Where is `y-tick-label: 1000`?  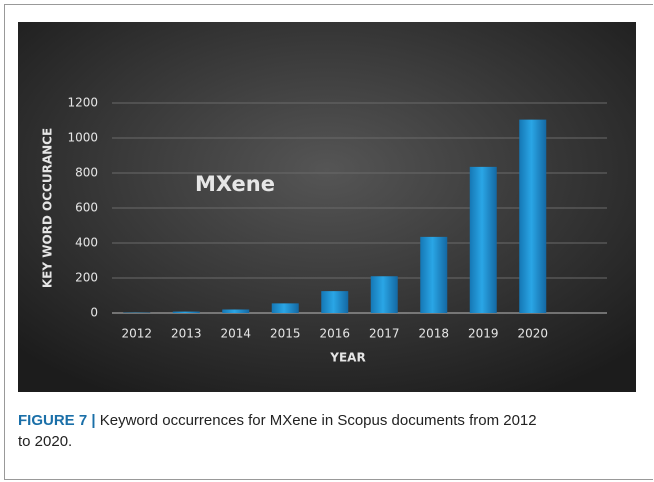
y-tick-label: 1000 is located at coordinates (82, 138).